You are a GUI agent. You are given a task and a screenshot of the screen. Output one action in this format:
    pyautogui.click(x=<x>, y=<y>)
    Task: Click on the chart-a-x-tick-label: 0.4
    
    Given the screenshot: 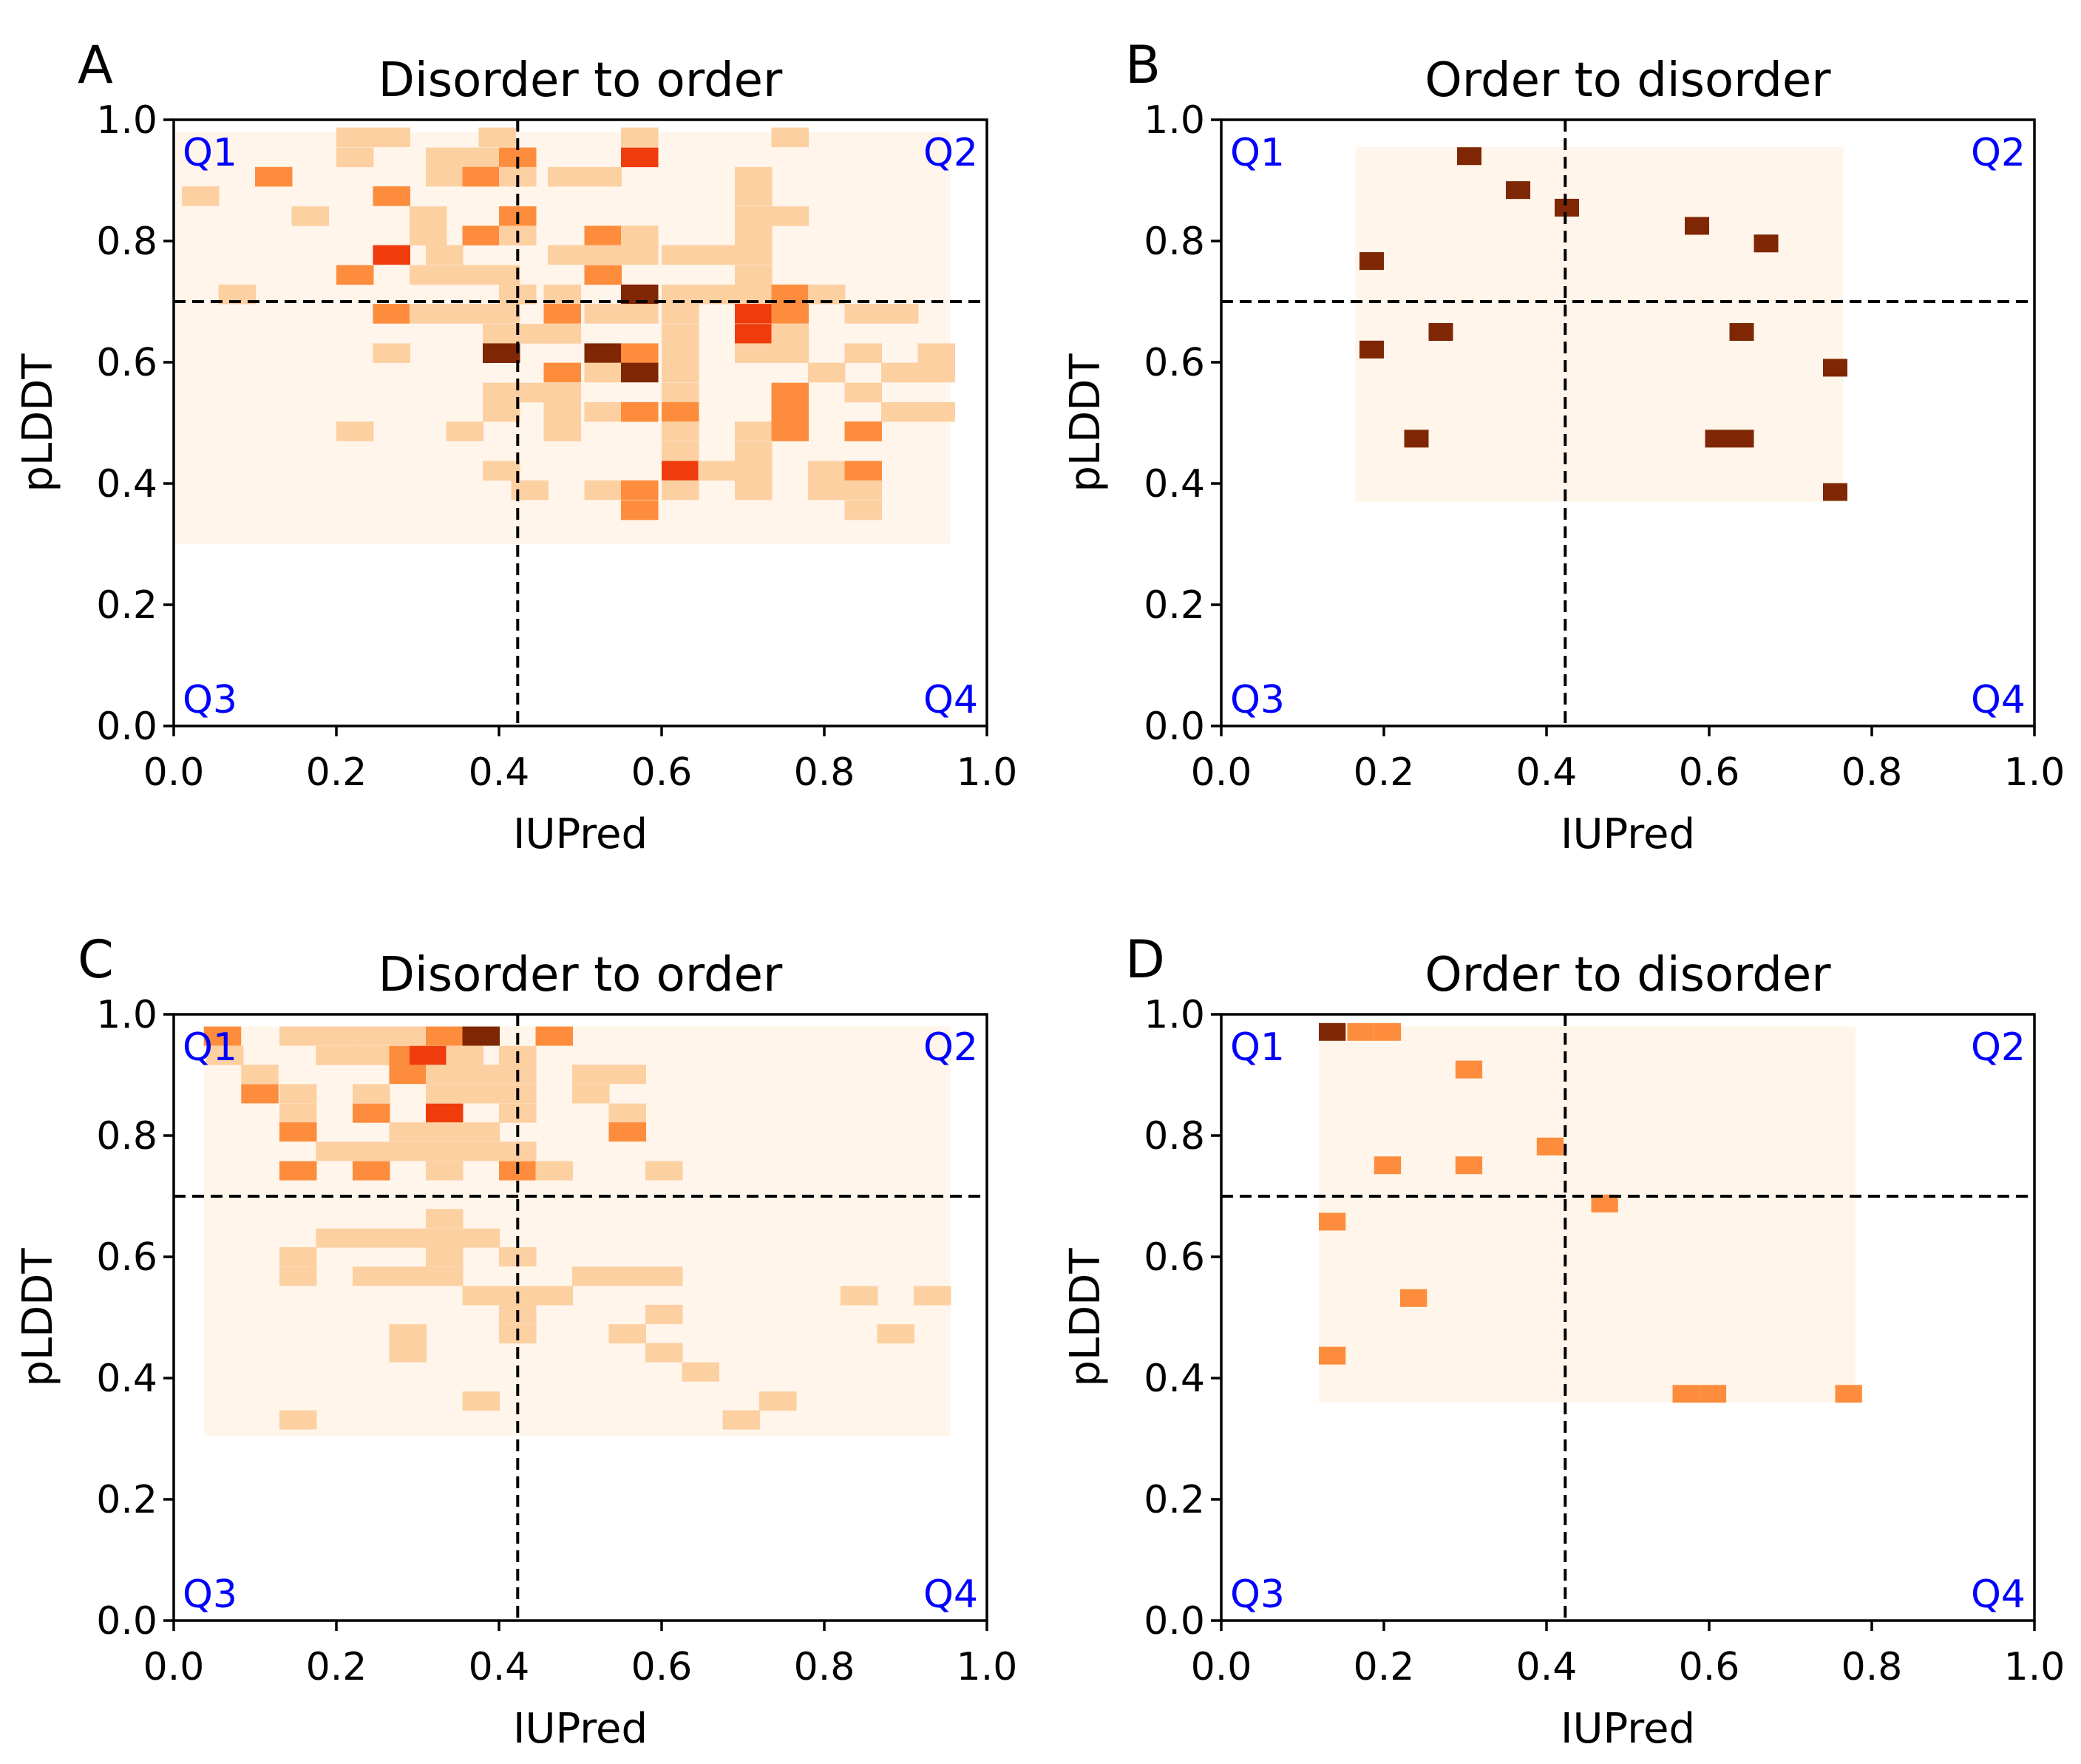 What is the action you would take?
    pyautogui.click(x=499, y=773)
    